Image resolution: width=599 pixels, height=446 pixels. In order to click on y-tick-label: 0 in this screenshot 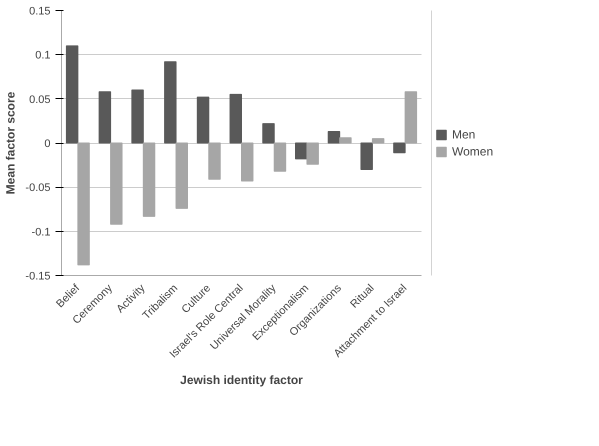, I will do `click(47, 144)`.